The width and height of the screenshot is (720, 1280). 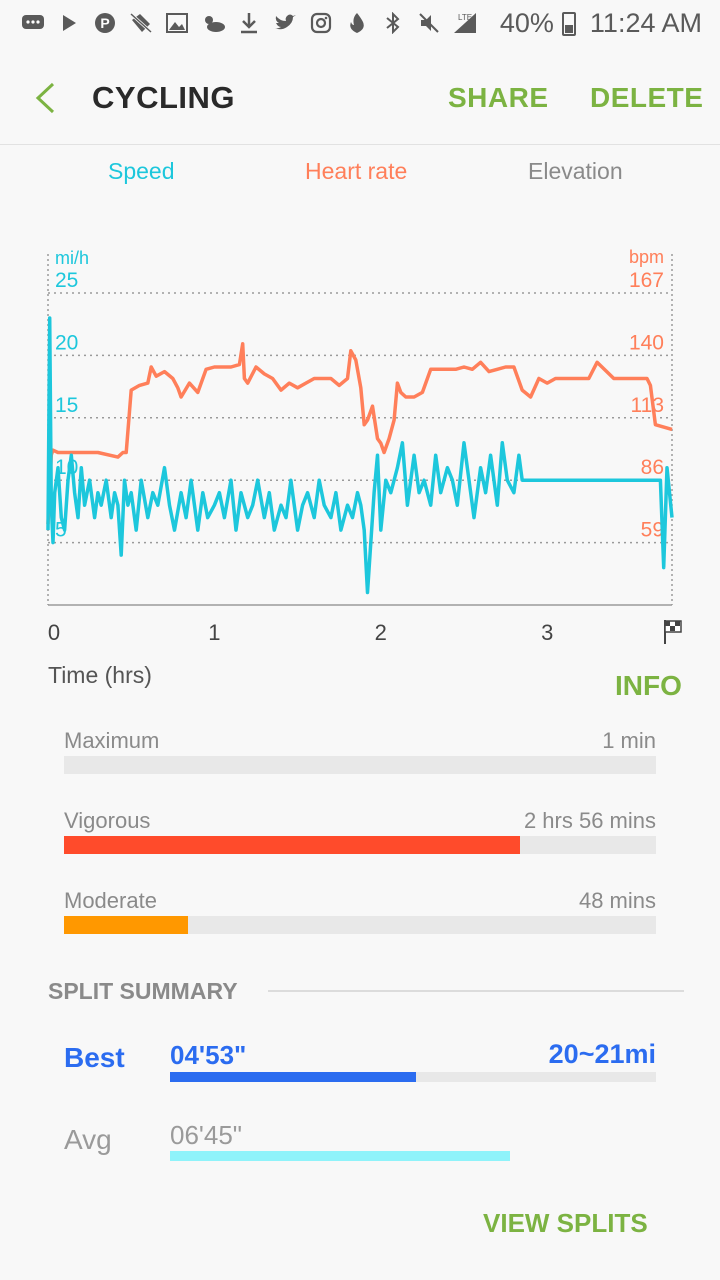 What do you see at coordinates (648, 685) in the screenshot?
I see `info-button: INFO` at bounding box center [648, 685].